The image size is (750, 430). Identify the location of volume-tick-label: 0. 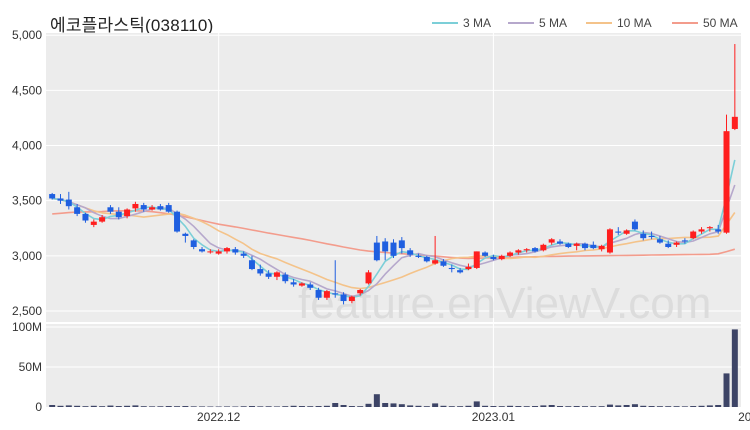
(38, 407).